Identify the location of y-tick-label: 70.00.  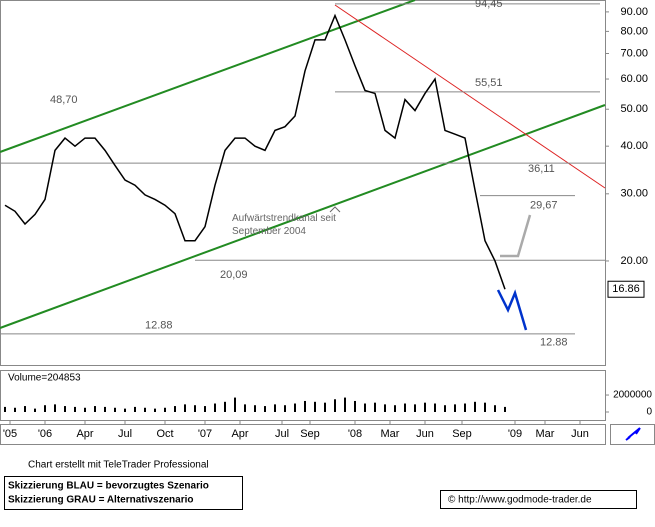
(634, 53).